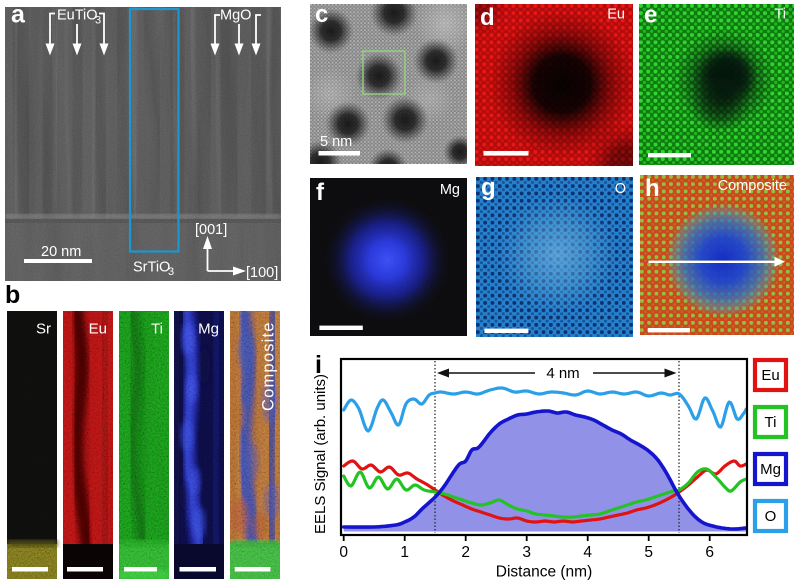 Image resolution: width=799 pixels, height=585 pixels. I want to click on svg-text: SrTiO, so click(151, 268).